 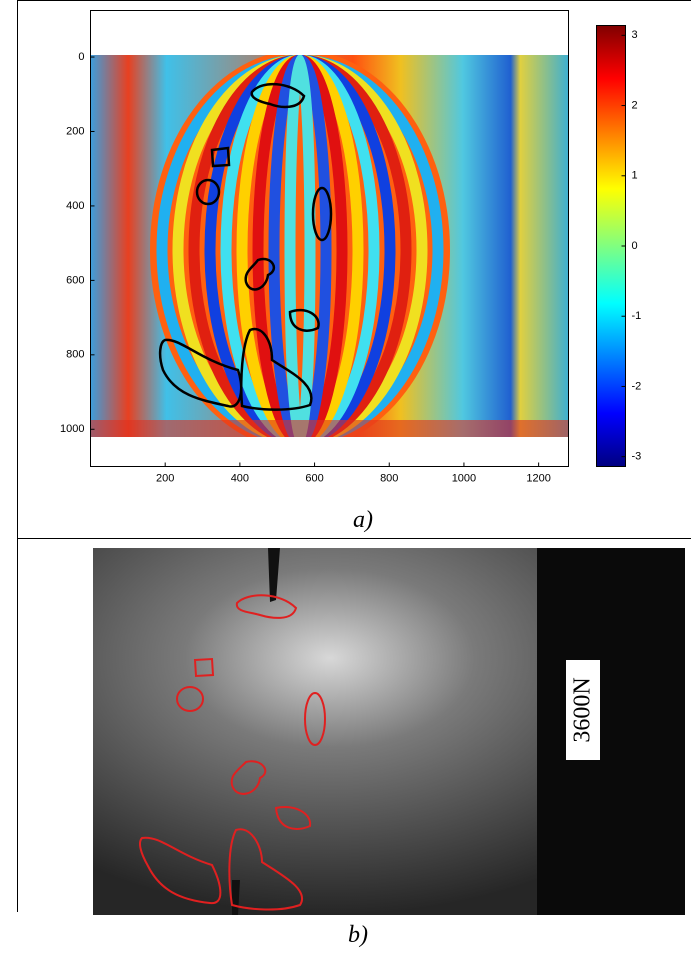 What do you see at coordinates (240, 478) in the screenshot?
I see `x-tick-label: 400` at bounding box center [240, 478].